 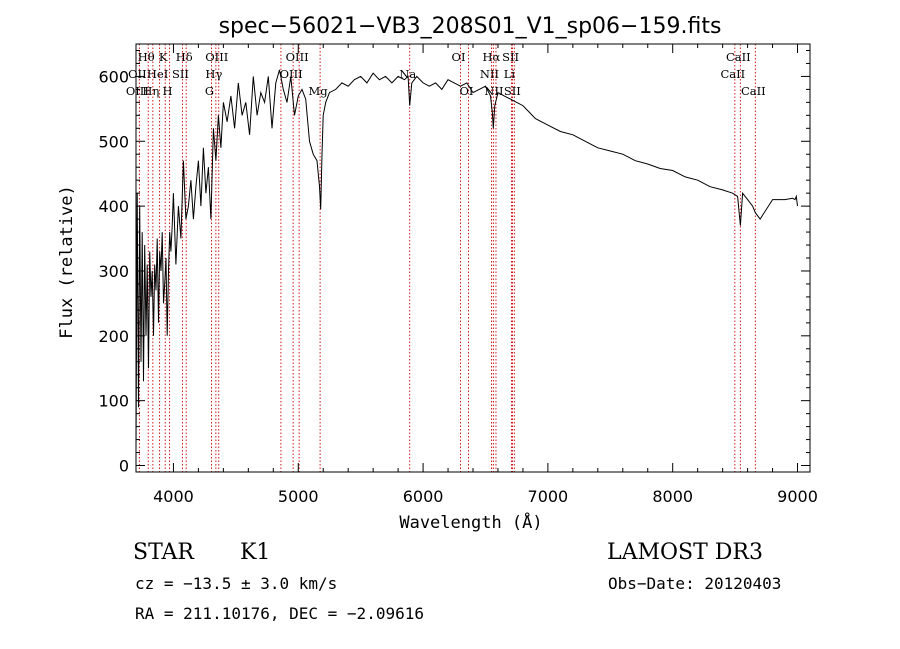 What do you see at coordinates (470, 522) in the screenshot?
I see `x-axis-label: Wavelength (Å)` at bounding box center [470, 522].